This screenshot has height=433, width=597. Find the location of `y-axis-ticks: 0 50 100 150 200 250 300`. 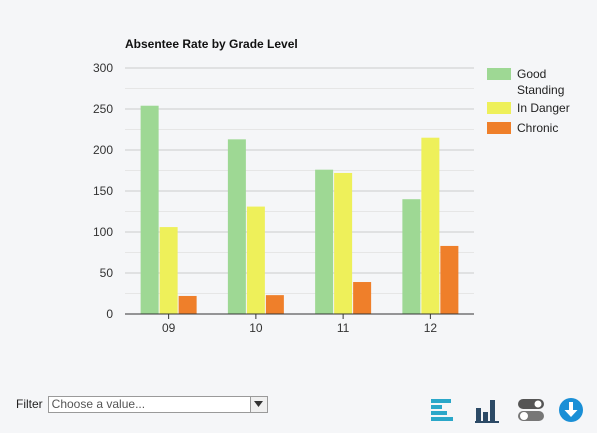

y-axis-ticks: 0 50 100 150 200 250 300 is located at coordinates (103, 191).